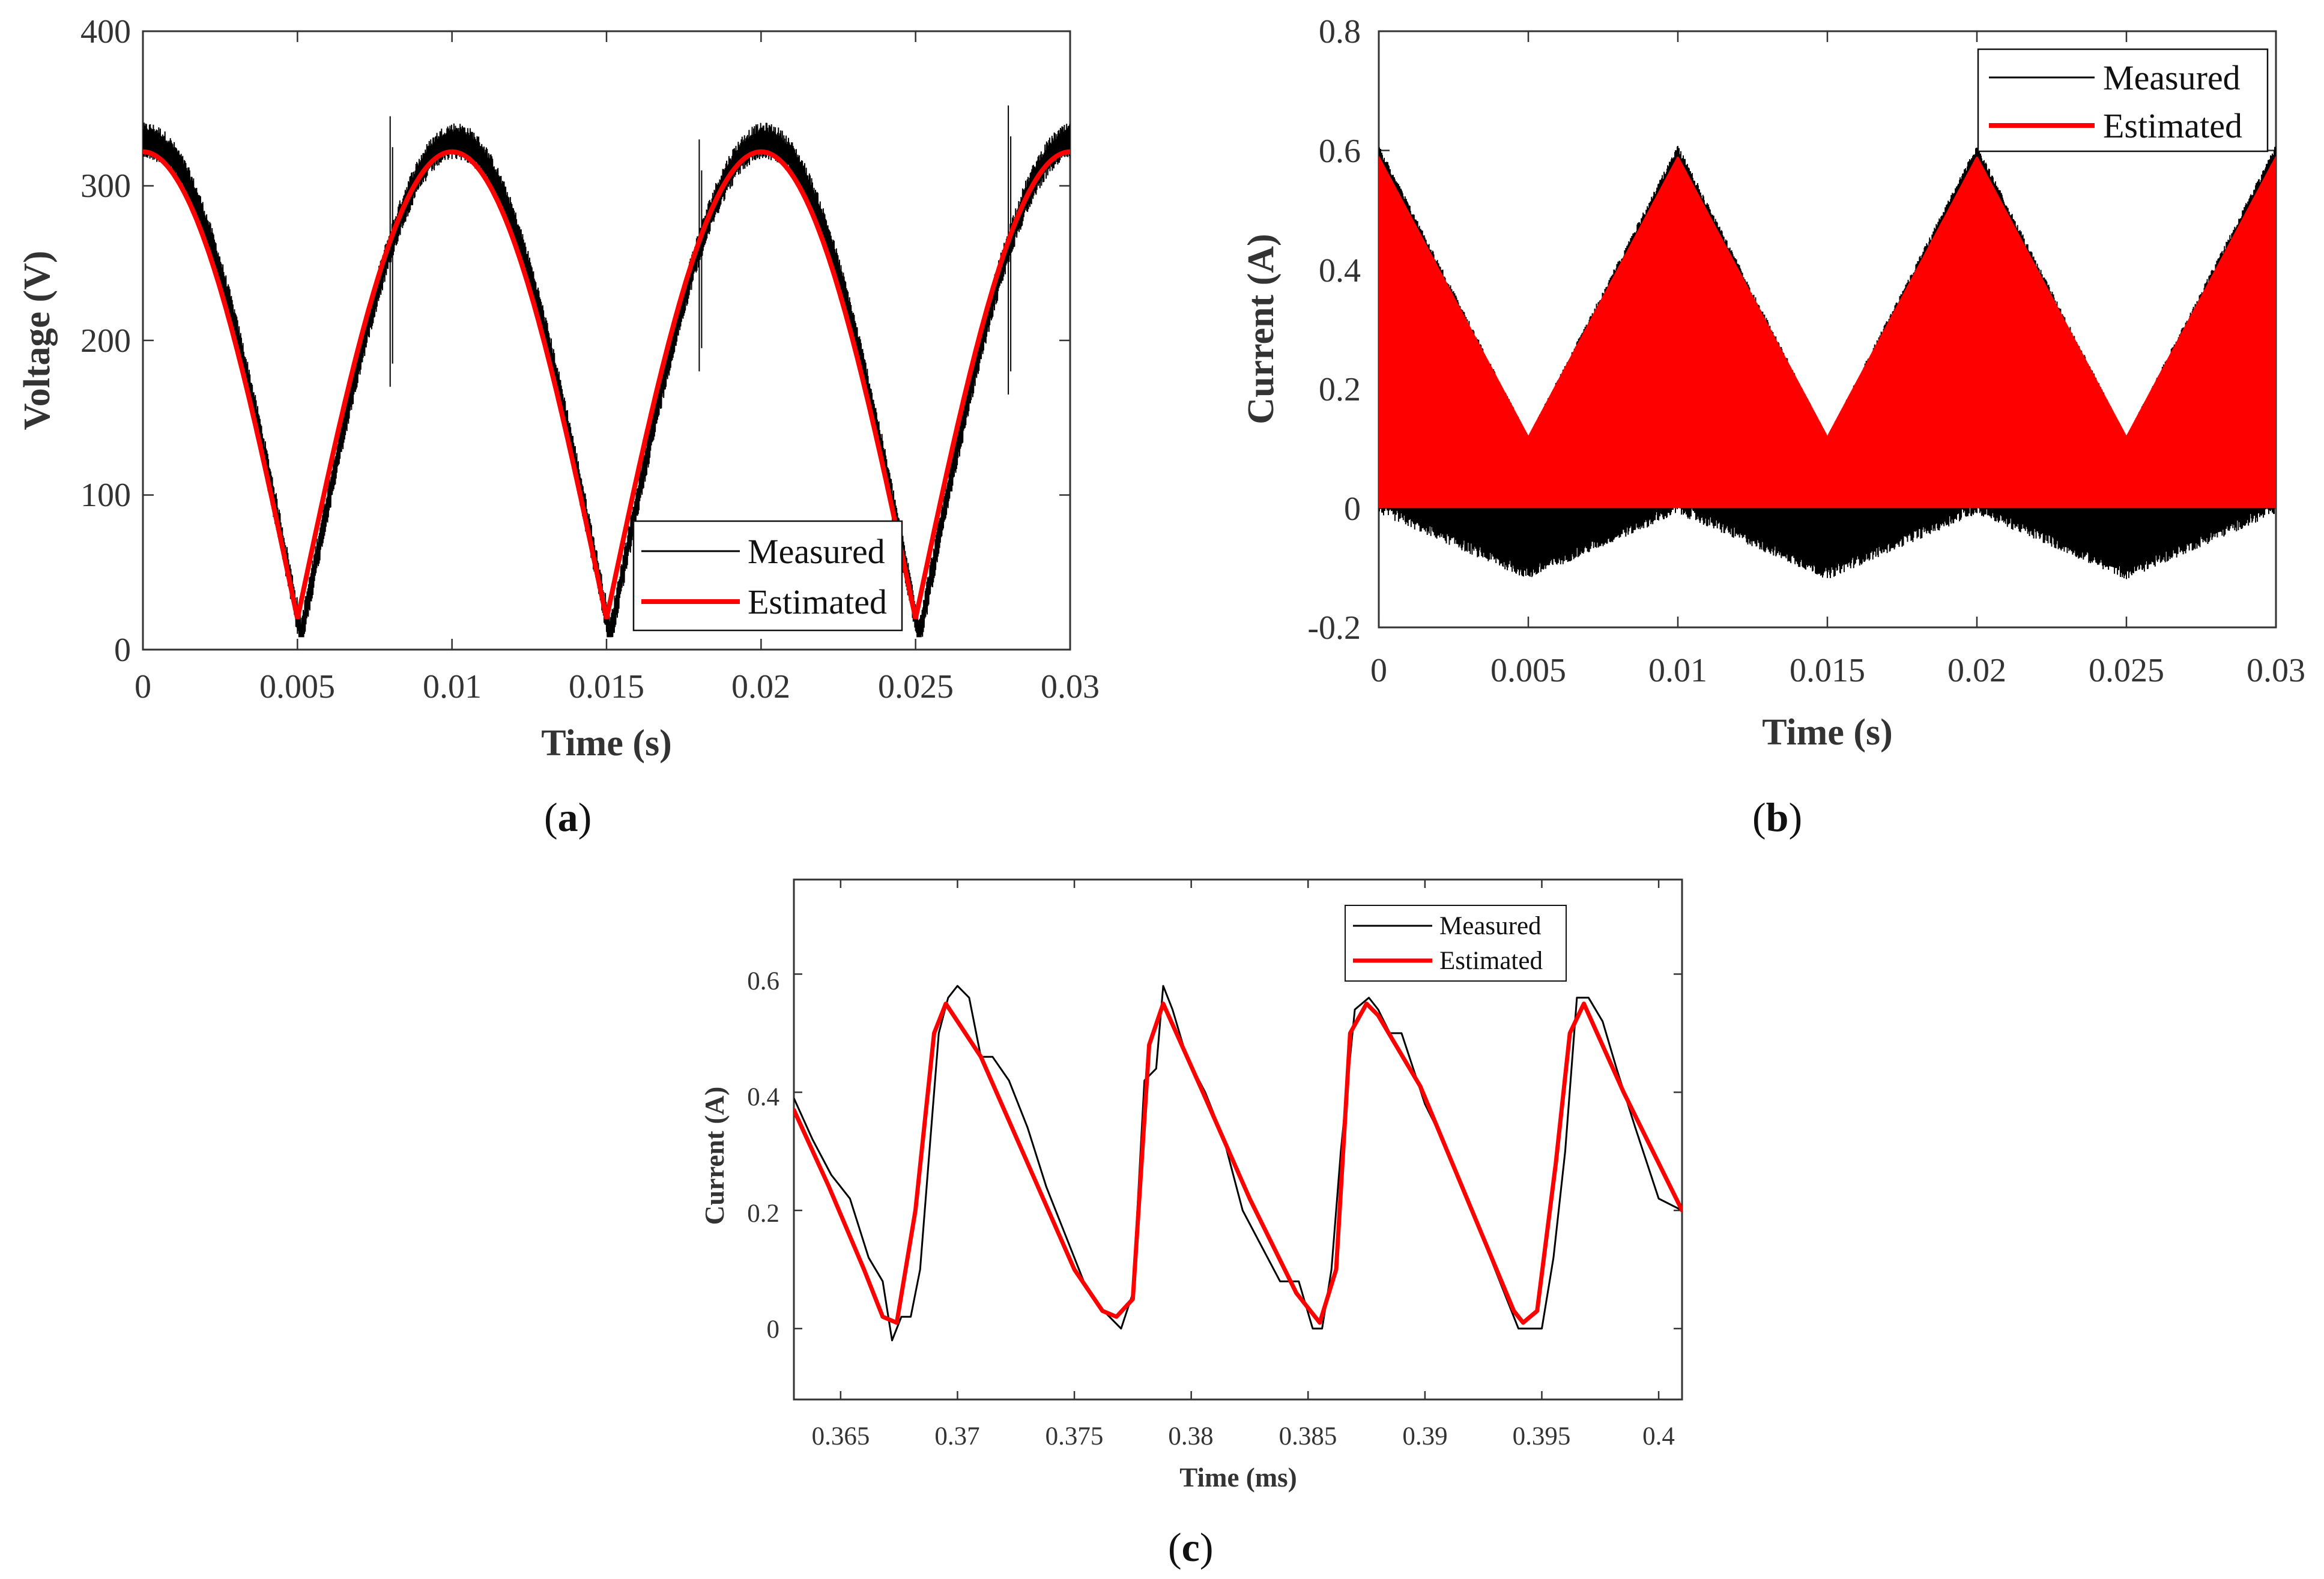 The height and width of the screenshot is (1579, 2324). Describe the element at coordinates (1334, 628) in the screenshot. I see `y-tick-label-b-0: -0.2` at that location.